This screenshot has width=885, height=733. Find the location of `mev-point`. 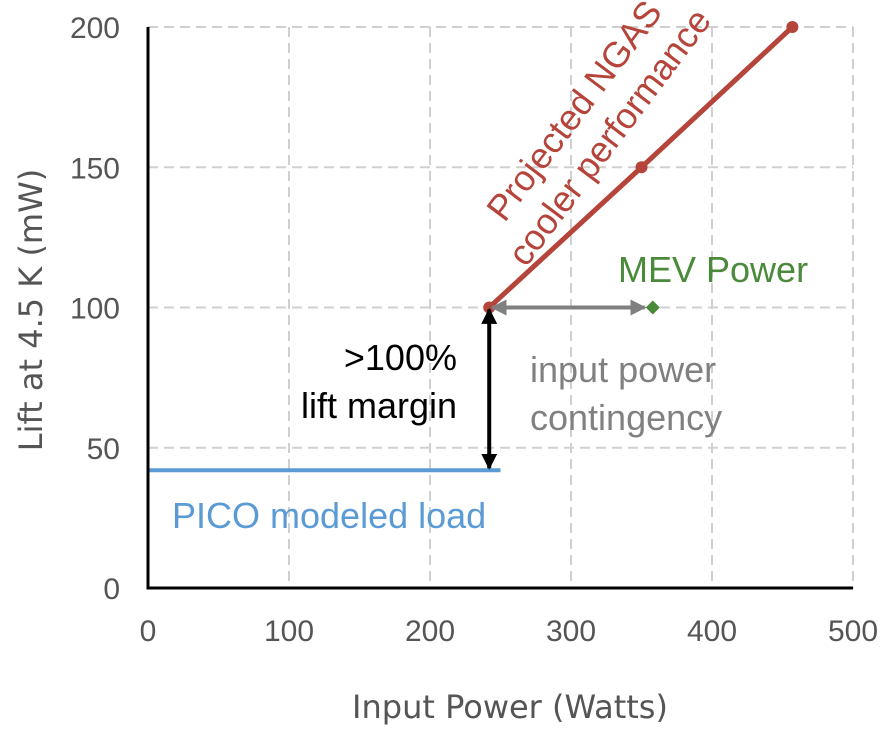

mev-point is located at coordinates (652, 307).